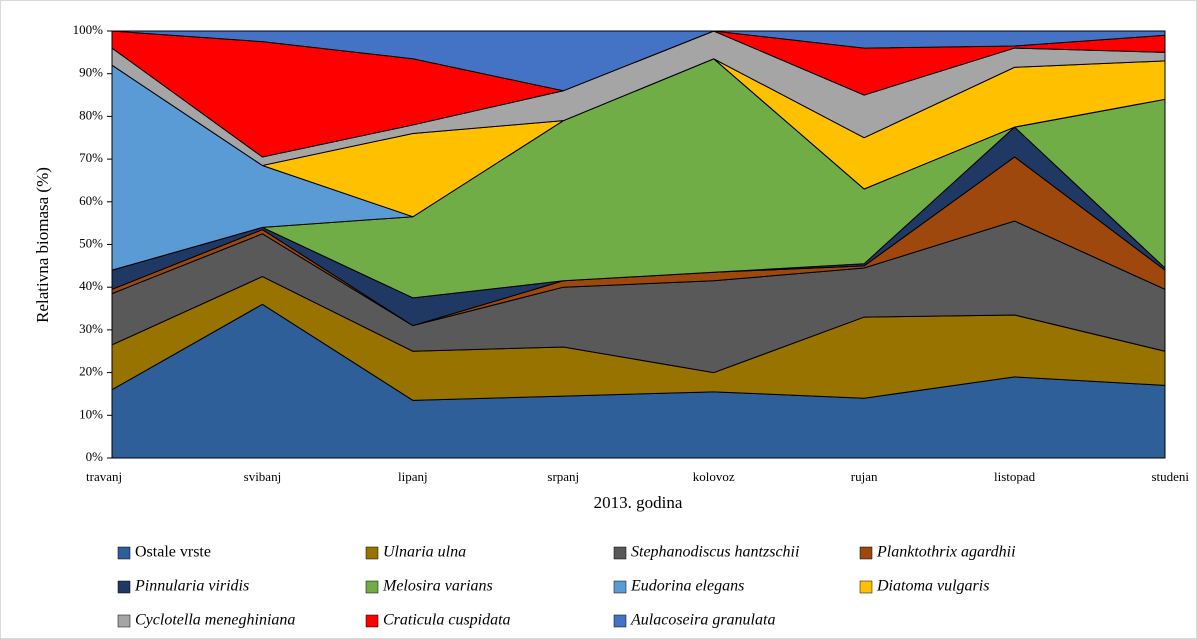 The width and height of the screenshot is (1197, 639). What do you see at coordinates (88, 29) in the screenshot?
I see `y-tick-label: 100%` at bounding box center [88, 29].